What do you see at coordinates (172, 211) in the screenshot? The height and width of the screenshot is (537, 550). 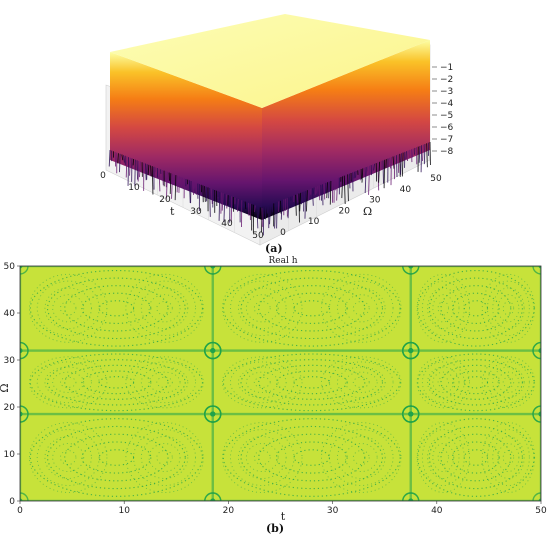 I see `surface-xlabel: t` at bounding box center [172, 211].